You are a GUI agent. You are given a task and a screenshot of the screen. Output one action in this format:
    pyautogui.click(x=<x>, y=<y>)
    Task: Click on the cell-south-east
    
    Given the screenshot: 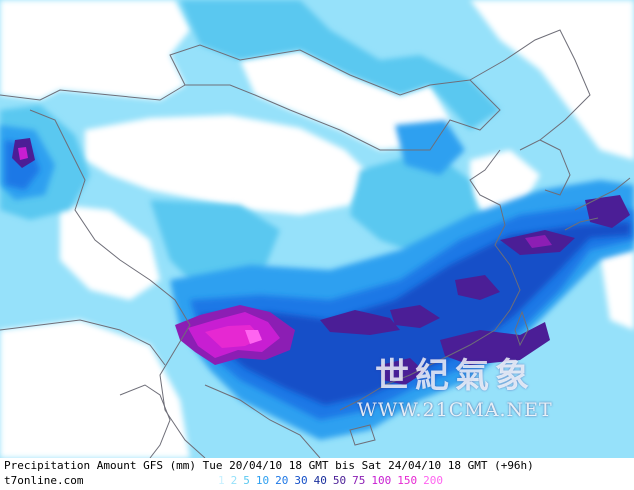 What is the action you would take?
    pyautogui.click(x=495, y=343)
    